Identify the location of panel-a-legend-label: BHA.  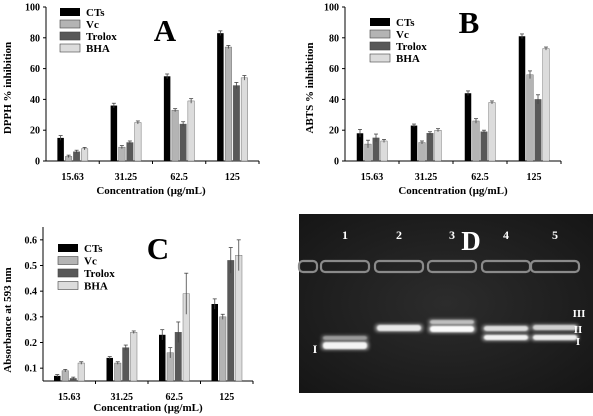
(98, 49).